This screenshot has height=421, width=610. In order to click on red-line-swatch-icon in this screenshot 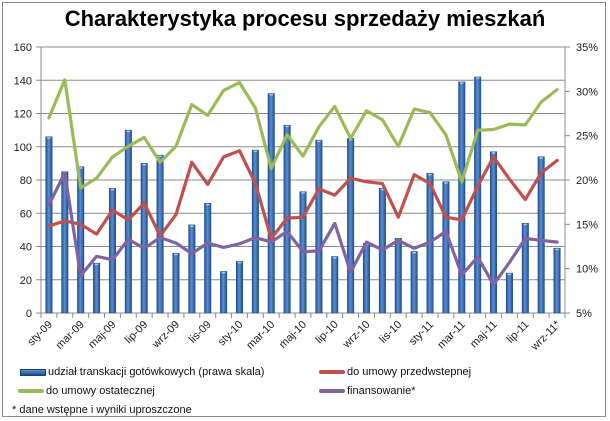, I will do `click(332, 372)`.